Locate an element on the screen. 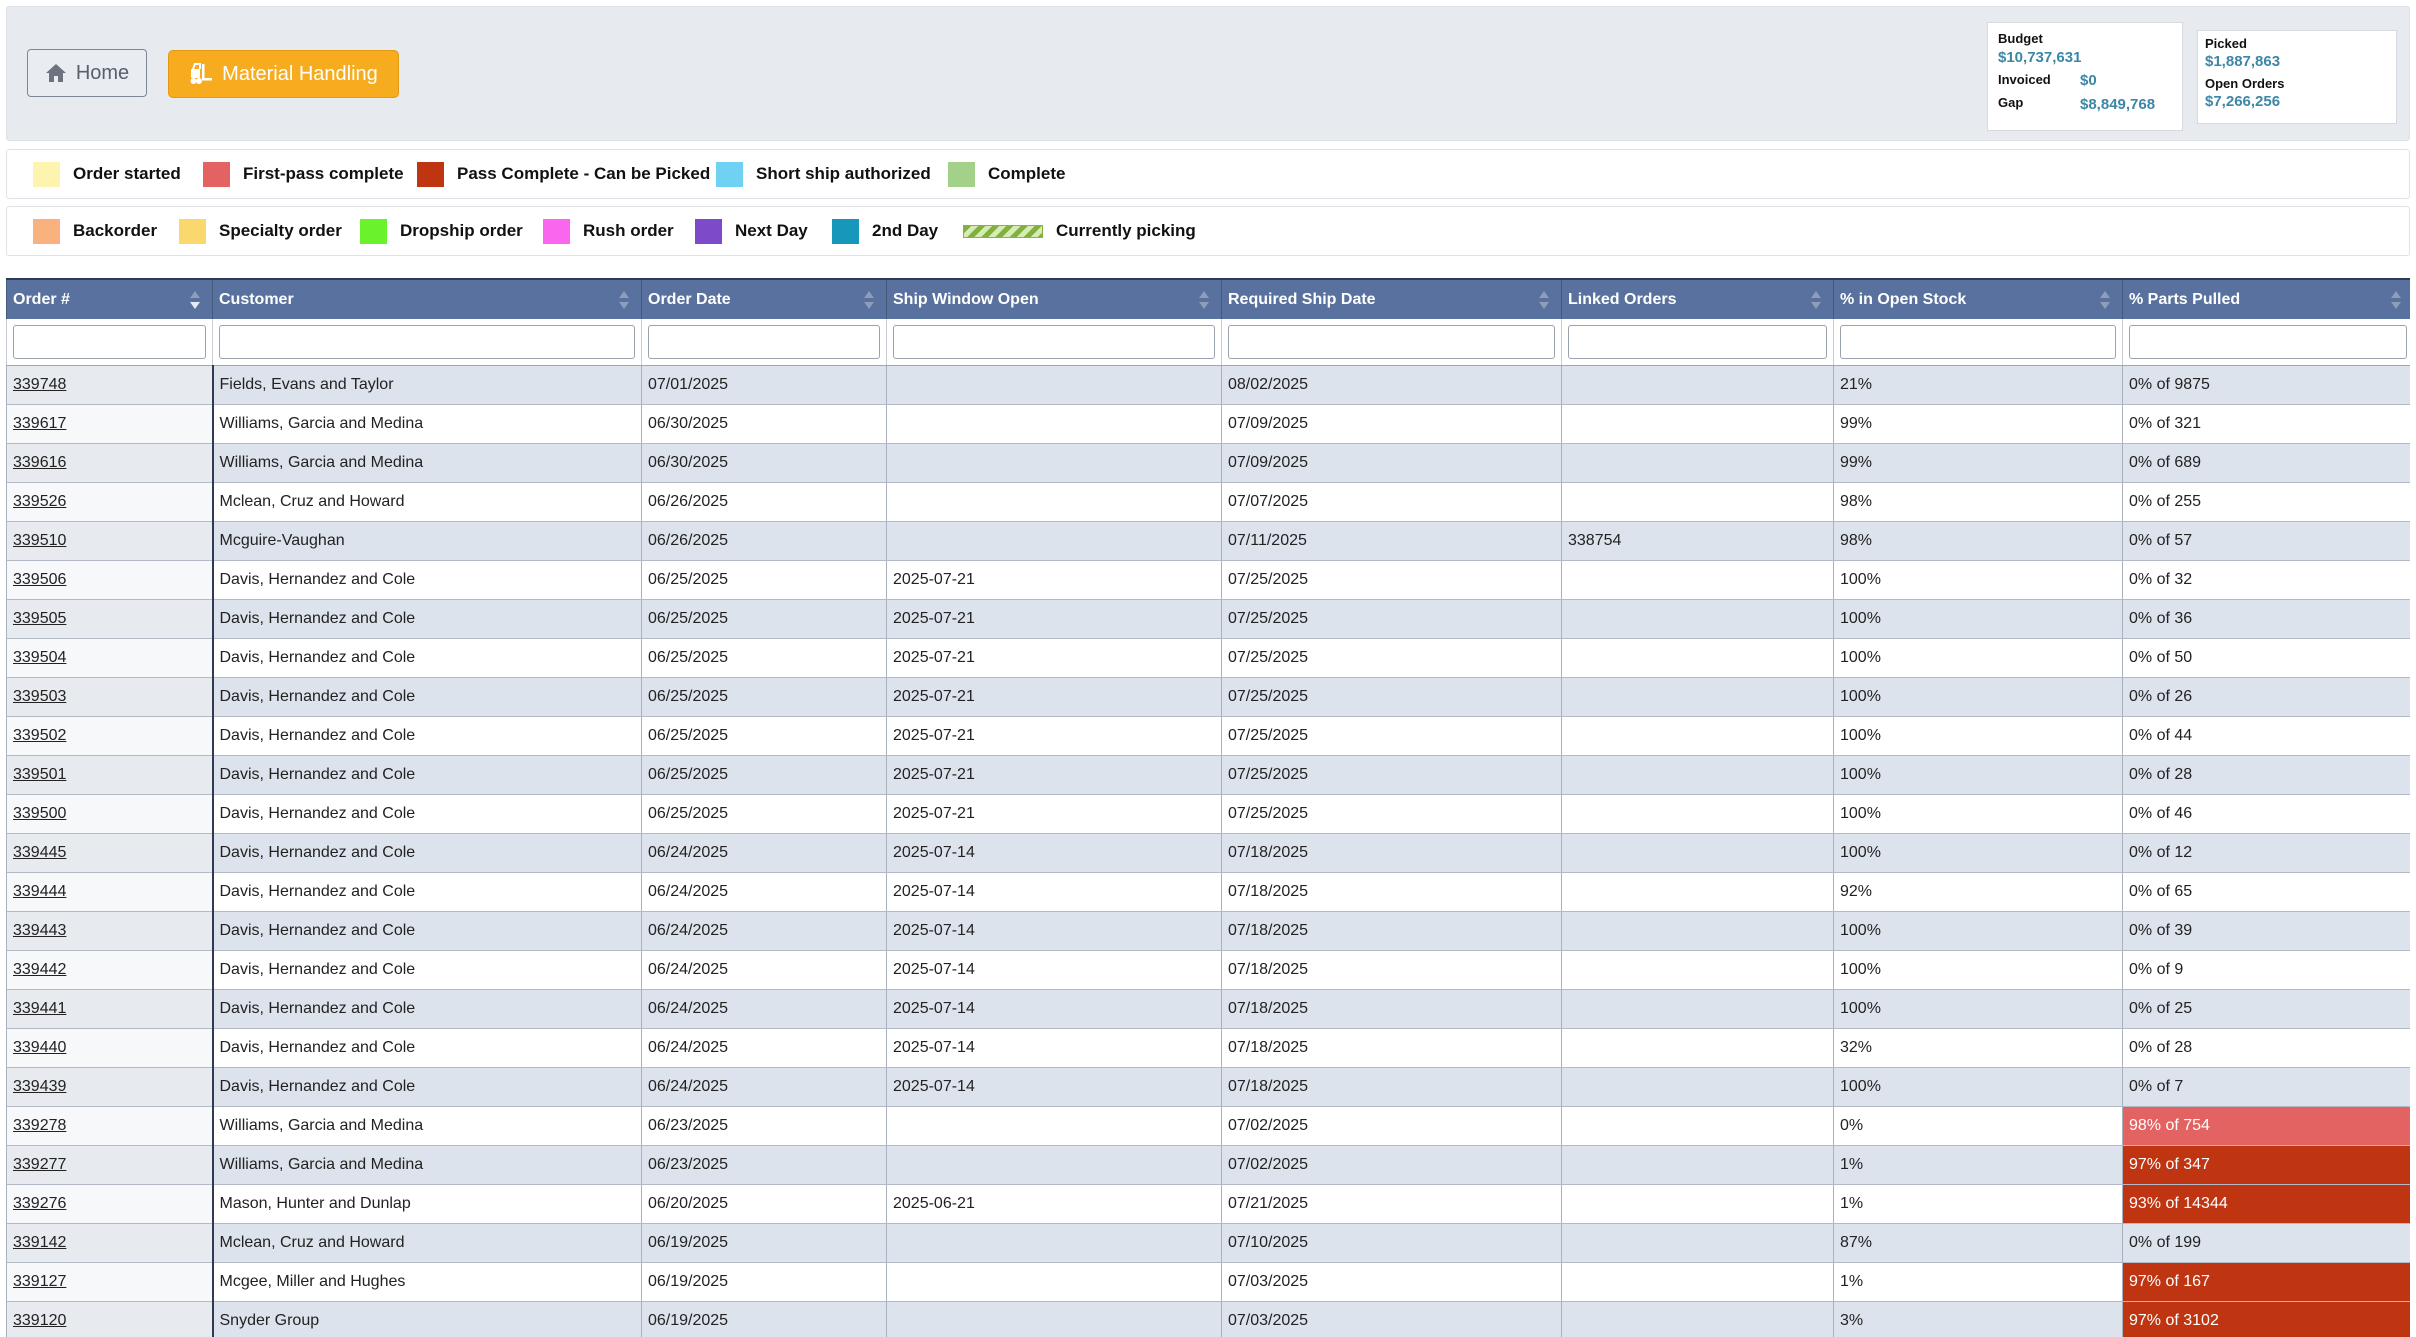  material-handling-label: Material Handling is located at coordinates (300, 73).